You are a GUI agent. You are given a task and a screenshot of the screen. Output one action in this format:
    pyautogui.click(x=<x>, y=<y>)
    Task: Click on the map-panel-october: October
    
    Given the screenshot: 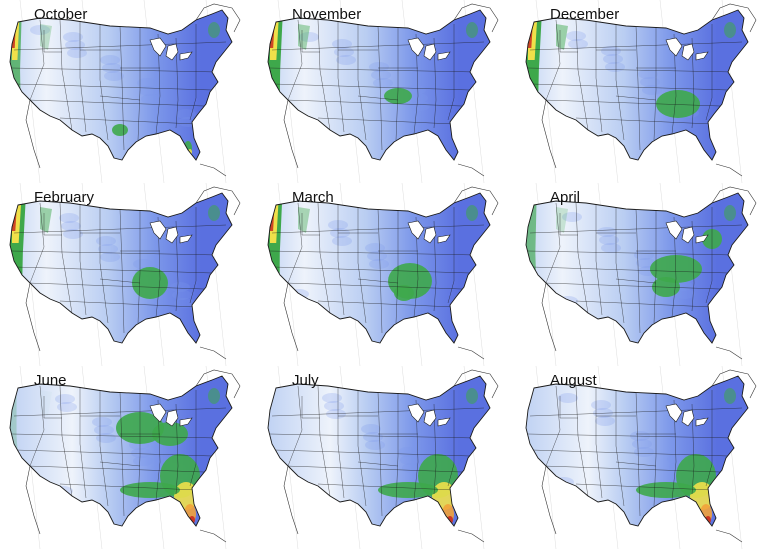 What is the action you would take?
    pyautogui.click(x=129, y=91)
    